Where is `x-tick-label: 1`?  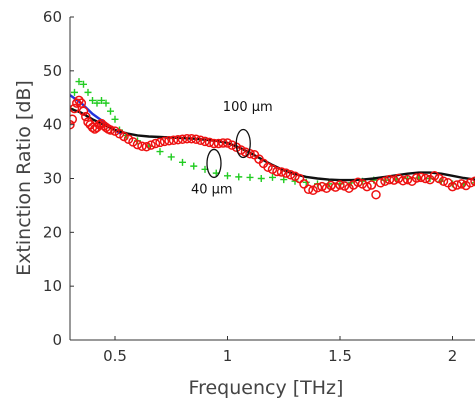
x-tick-label: 1 is located at coordinates (228, 356).